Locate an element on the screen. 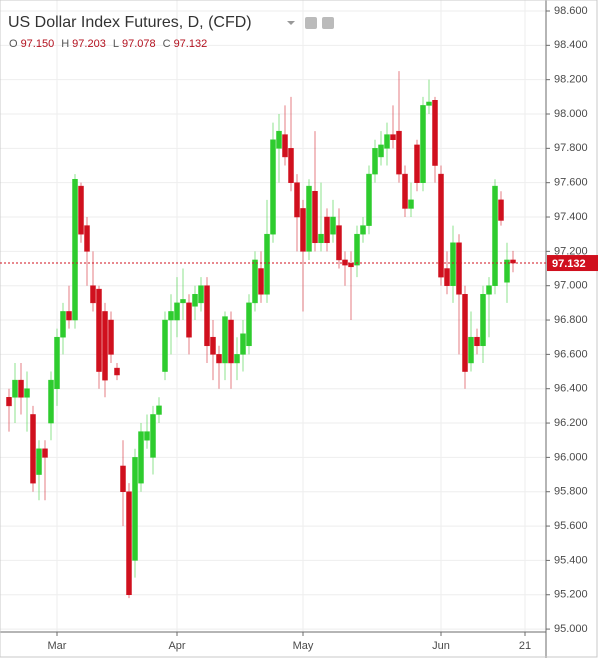  visibility-toggle is located at coordinates (311, 23).